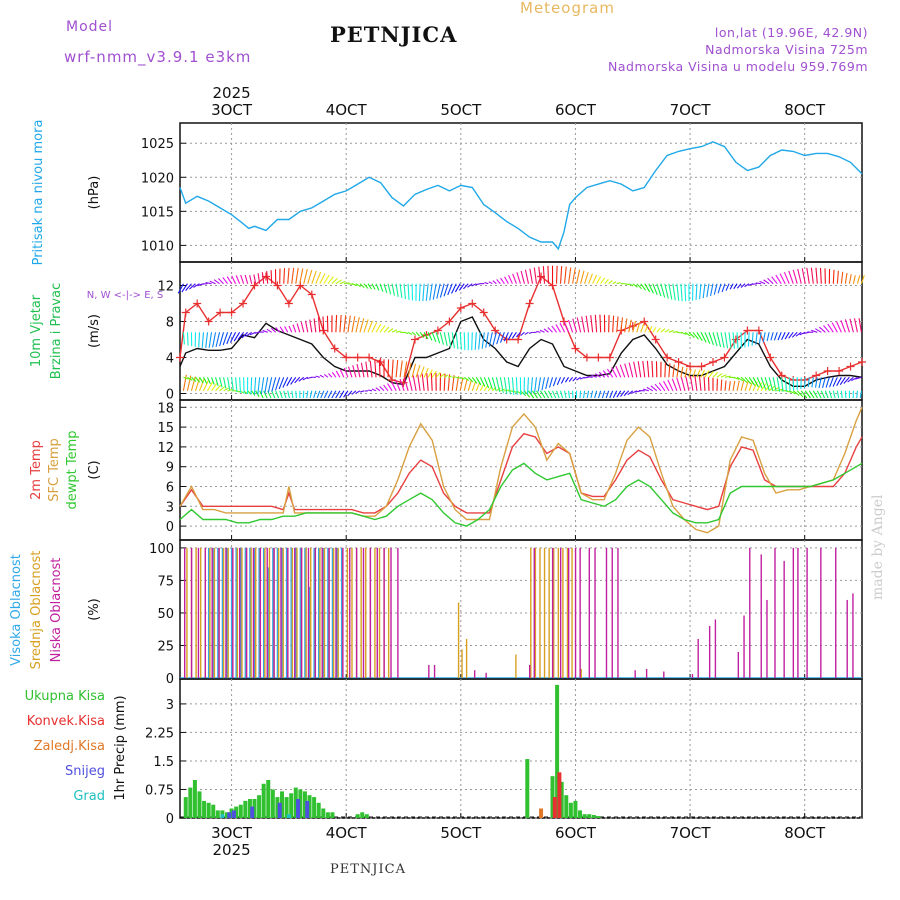  Describe the element at coordinates (576, 833) in the screenshot. I see `bottom-tick-label-6OCT: 6OCT` at that location.